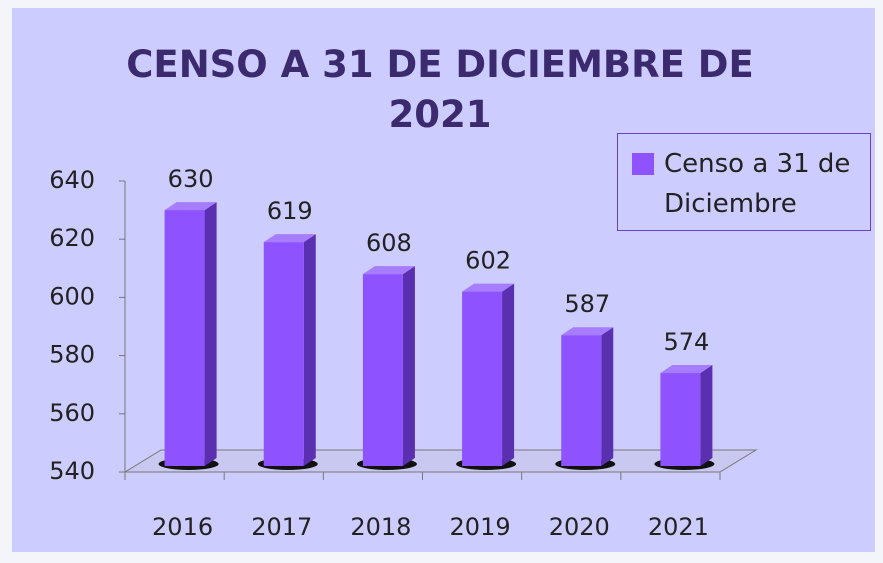 The width and height of the screenshot is (883, 563). What do you see at coordinates (72, 413) in the screenshot?
I see `y-tick-label: 560` at bounding box center [72, 413].